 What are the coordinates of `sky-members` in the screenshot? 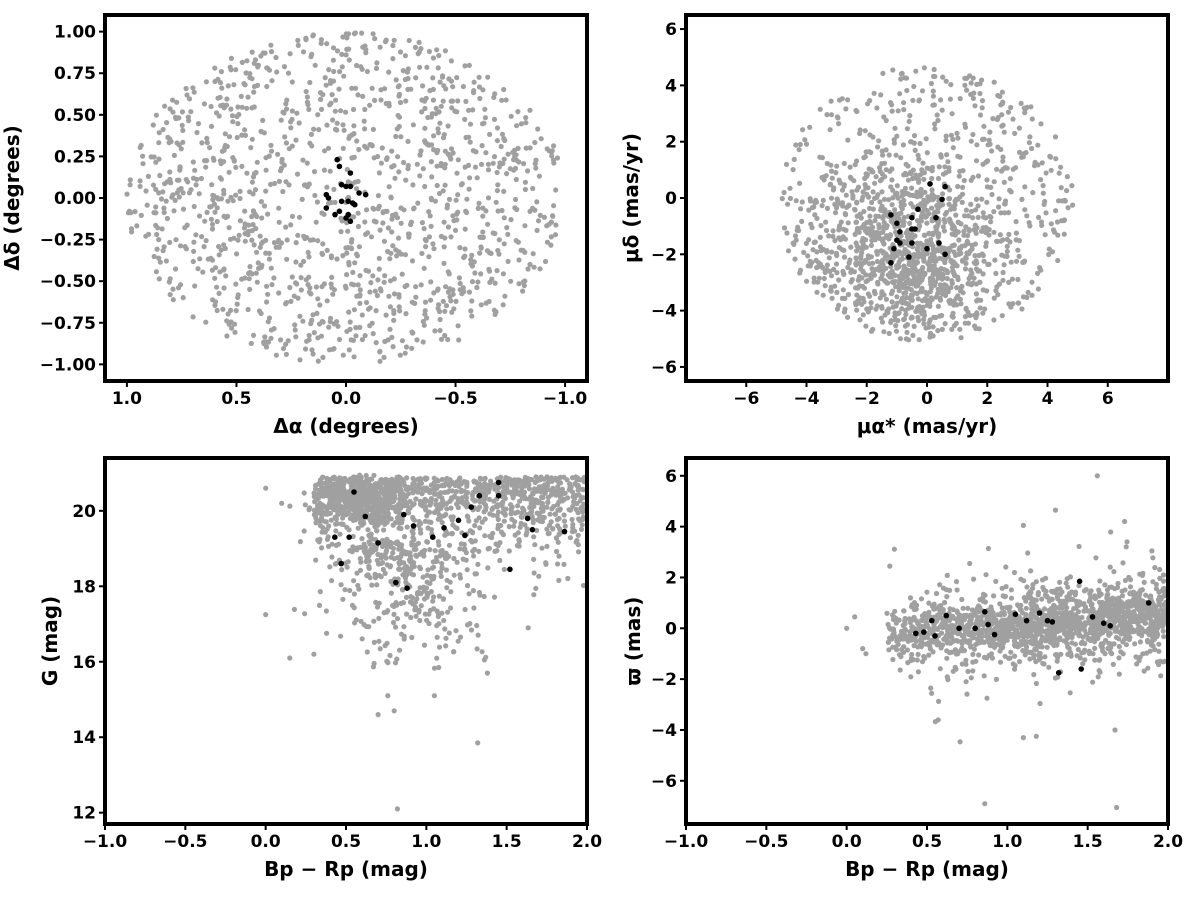 It's located at (346, 190).